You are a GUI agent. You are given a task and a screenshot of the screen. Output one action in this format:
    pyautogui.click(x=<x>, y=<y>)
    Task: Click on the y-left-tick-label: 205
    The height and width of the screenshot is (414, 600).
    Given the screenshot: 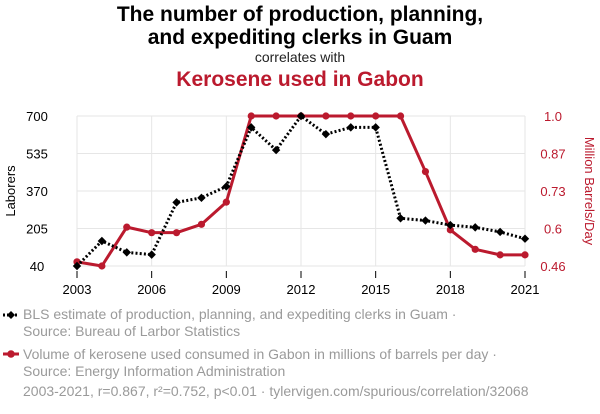 What is the action you would take?
    pyautogui.click(x=37, y=229)
    